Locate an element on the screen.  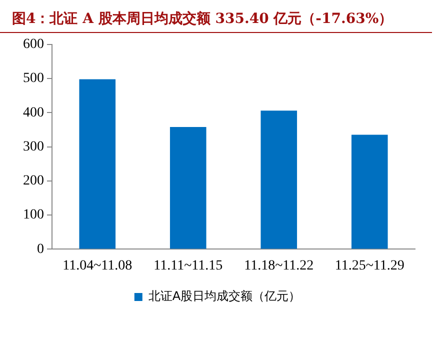
chart-title: 图4：北证 A 股本周日均成交额 335.40 亿元（-17.63%） is located at coordinates (216, 16).